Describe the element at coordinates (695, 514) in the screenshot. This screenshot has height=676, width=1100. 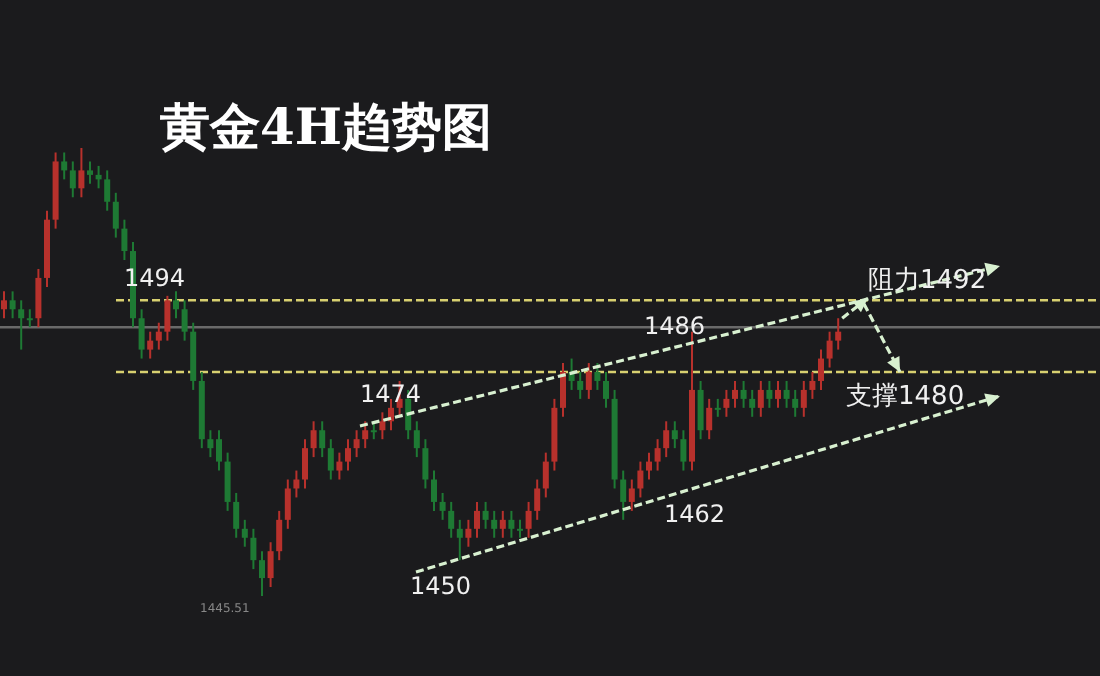
I see `annotation: 1462` at that location.